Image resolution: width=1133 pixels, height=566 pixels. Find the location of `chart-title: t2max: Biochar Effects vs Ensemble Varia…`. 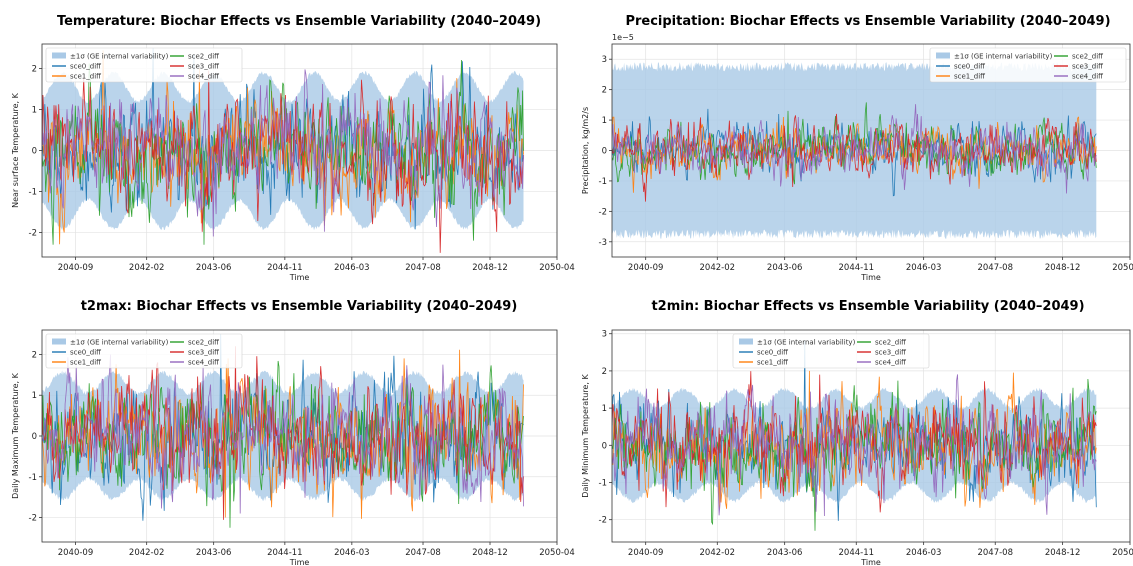

chart-title: t2max: Biochar Effects vs Ensemble Varia… is located at coordinates (299, 306).